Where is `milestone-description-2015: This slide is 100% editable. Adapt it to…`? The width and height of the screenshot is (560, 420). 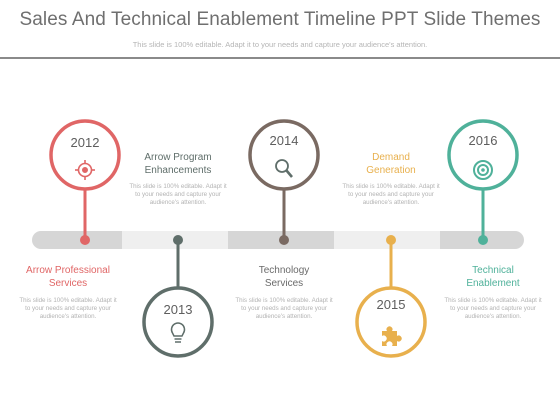 milestone-description-2015: This slide is 100% editable. Adapt it to… is located at coordinates (391, 194).